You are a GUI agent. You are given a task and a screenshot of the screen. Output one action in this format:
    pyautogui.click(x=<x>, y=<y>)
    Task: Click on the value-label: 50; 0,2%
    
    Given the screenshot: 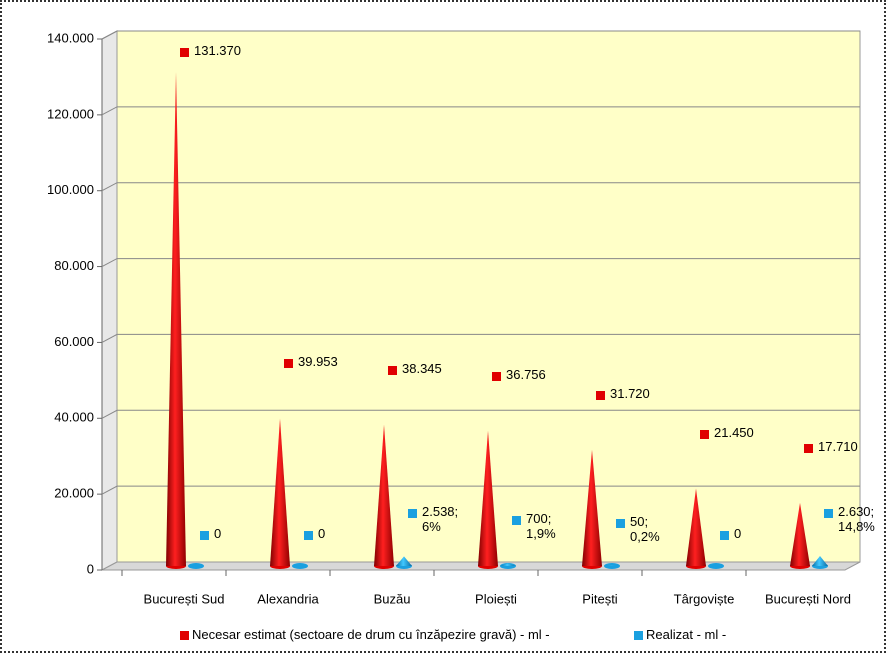 What is the action you would take?
    pyautogui.click(x=645, y=528)
    